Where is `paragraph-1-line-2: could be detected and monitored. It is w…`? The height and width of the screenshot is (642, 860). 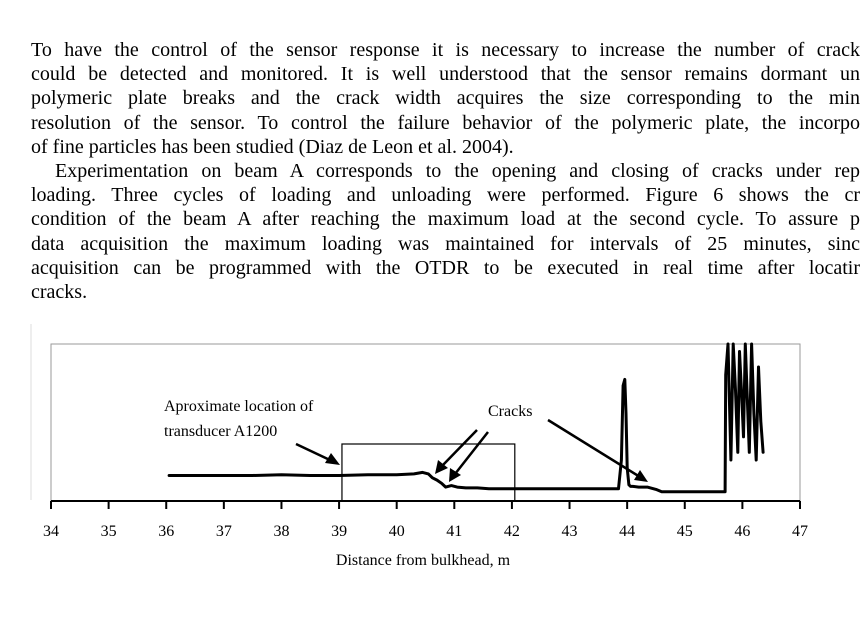 paragraph-1-line-2: could be detected and monitored. It is w… is located at coordinates (445, 74).